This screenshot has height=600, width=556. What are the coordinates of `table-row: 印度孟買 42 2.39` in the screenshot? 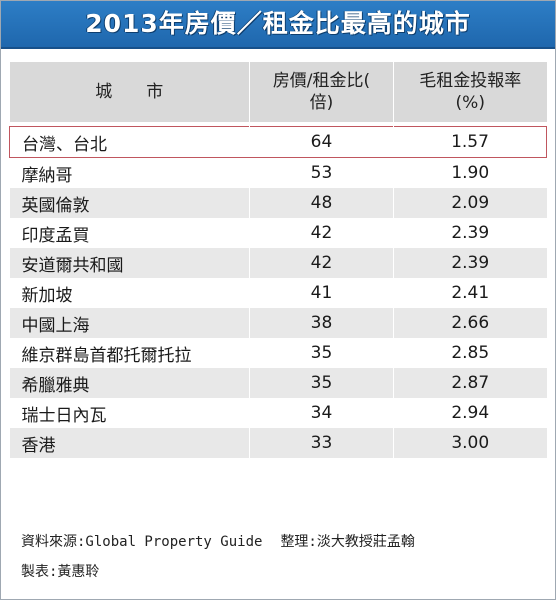 It's located at (278, 233).